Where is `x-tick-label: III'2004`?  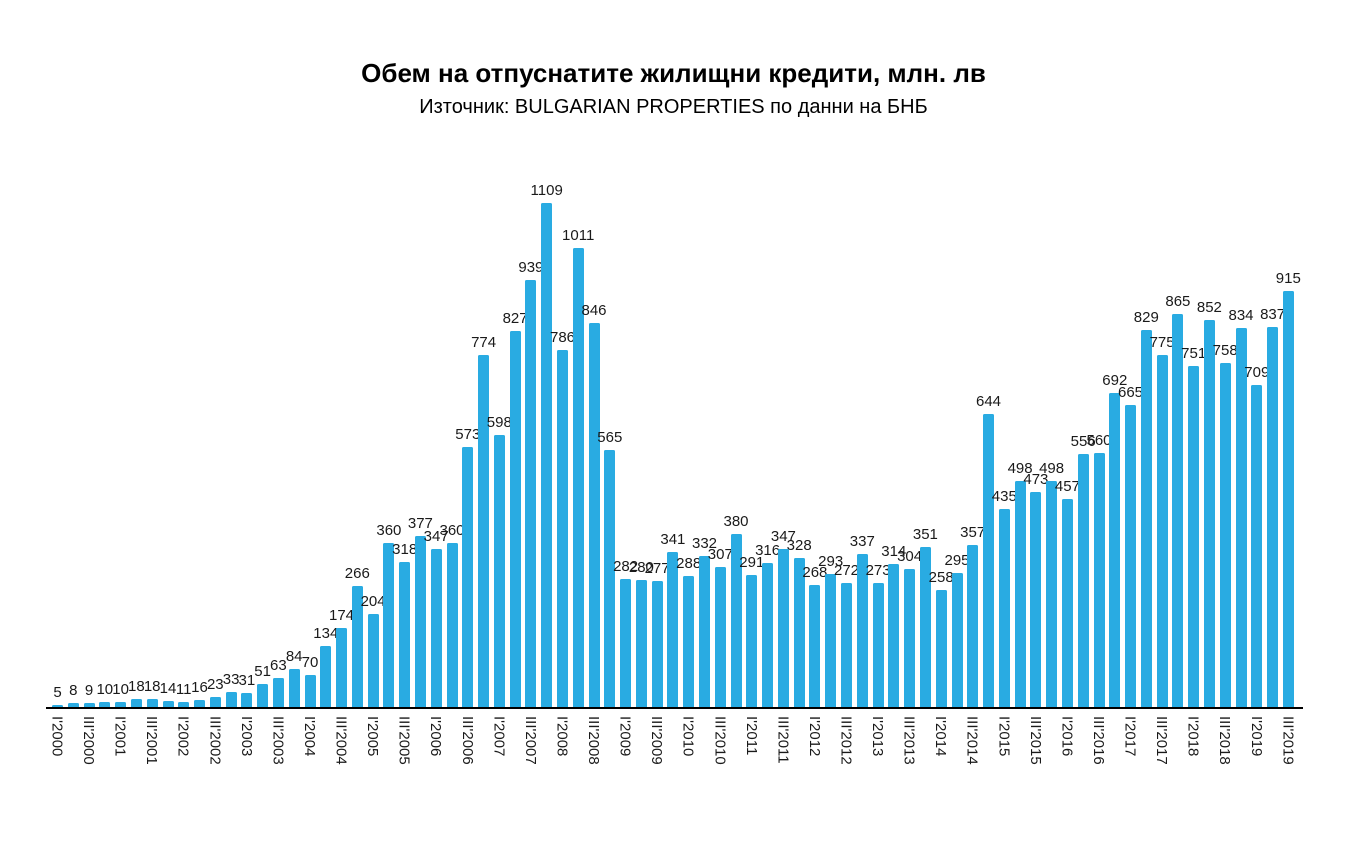
x-tick-label: III'2004 is located at coordinates (341, 740).